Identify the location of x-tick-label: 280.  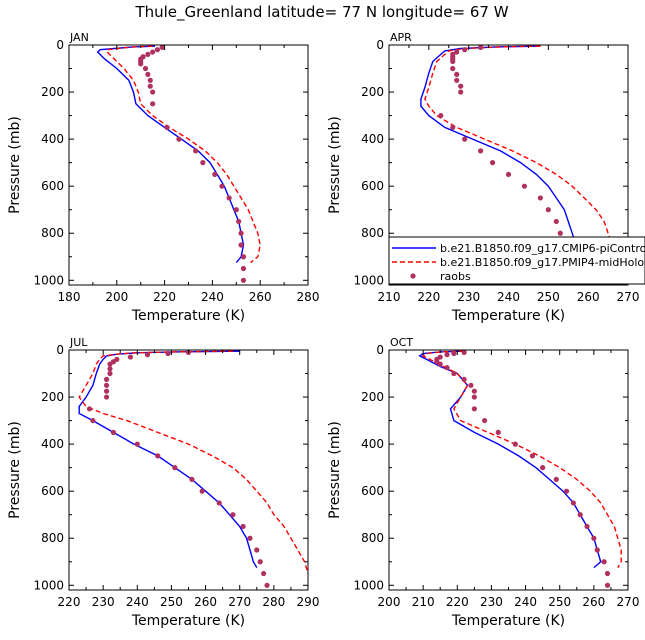
(273, 602).